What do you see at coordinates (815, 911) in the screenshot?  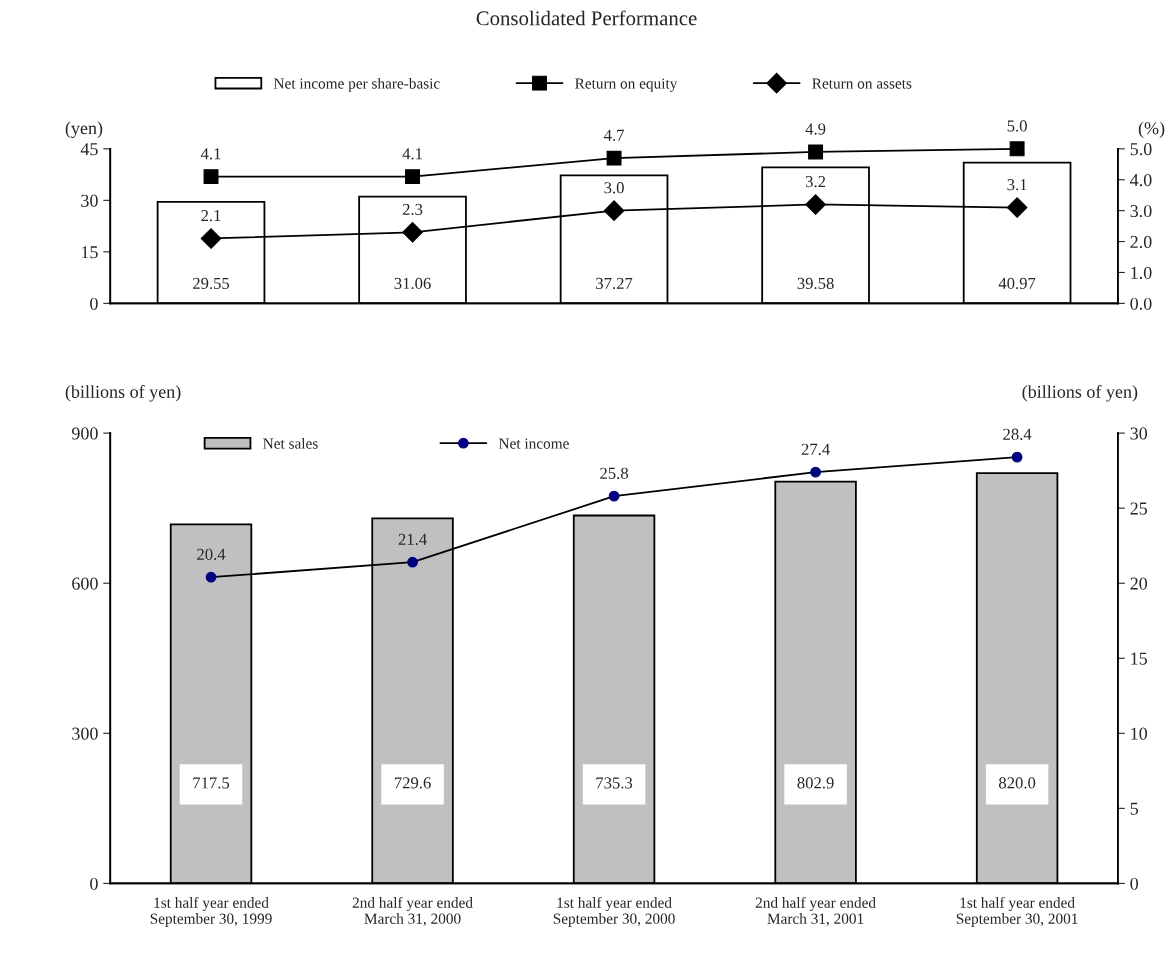 I see `x-tick-label: 2nd half year ended March 31, 2001` at bounding box center [815, 911].